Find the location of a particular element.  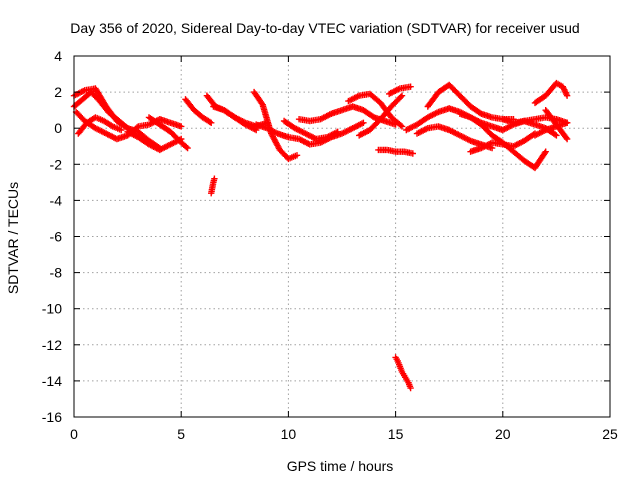

series-trace-w is located at coordinates (502, 141).